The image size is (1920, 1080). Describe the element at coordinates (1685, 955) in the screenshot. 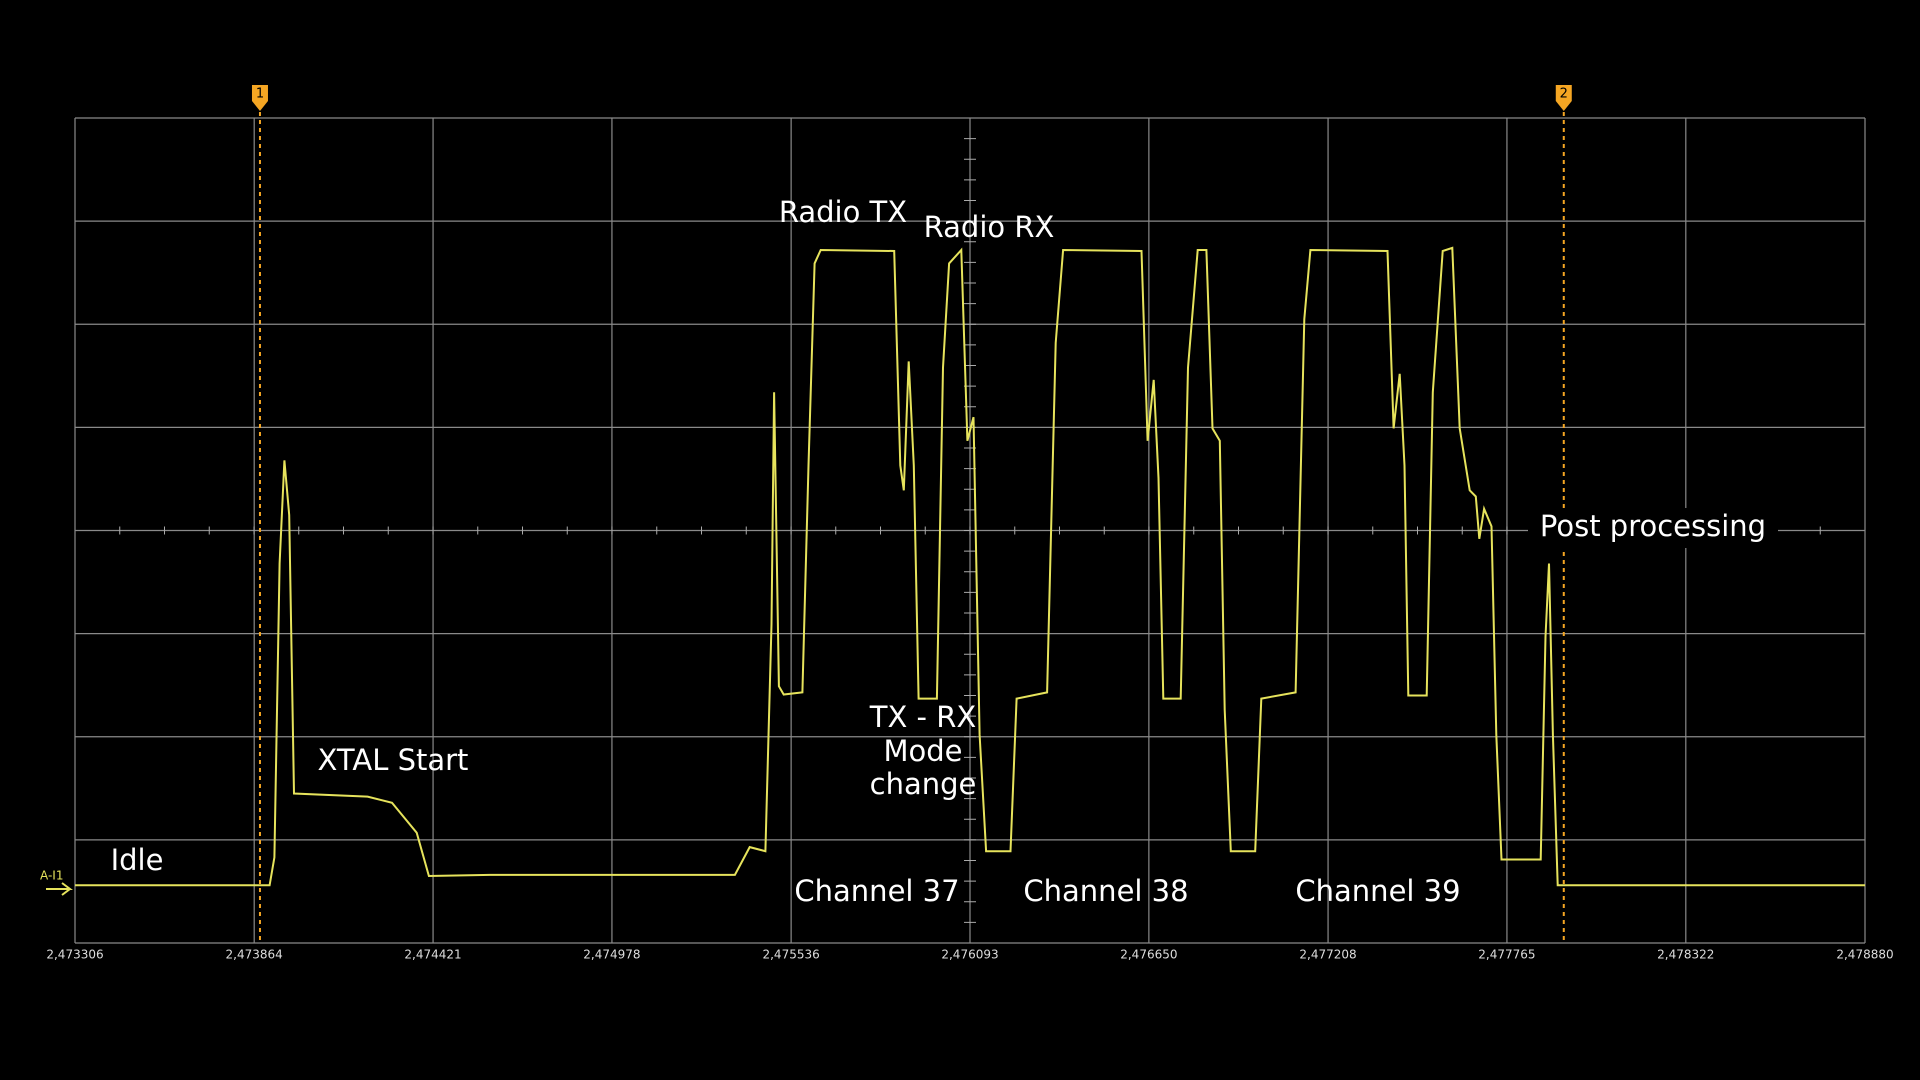

I see `x-tick-label: 2,478322` at that location.